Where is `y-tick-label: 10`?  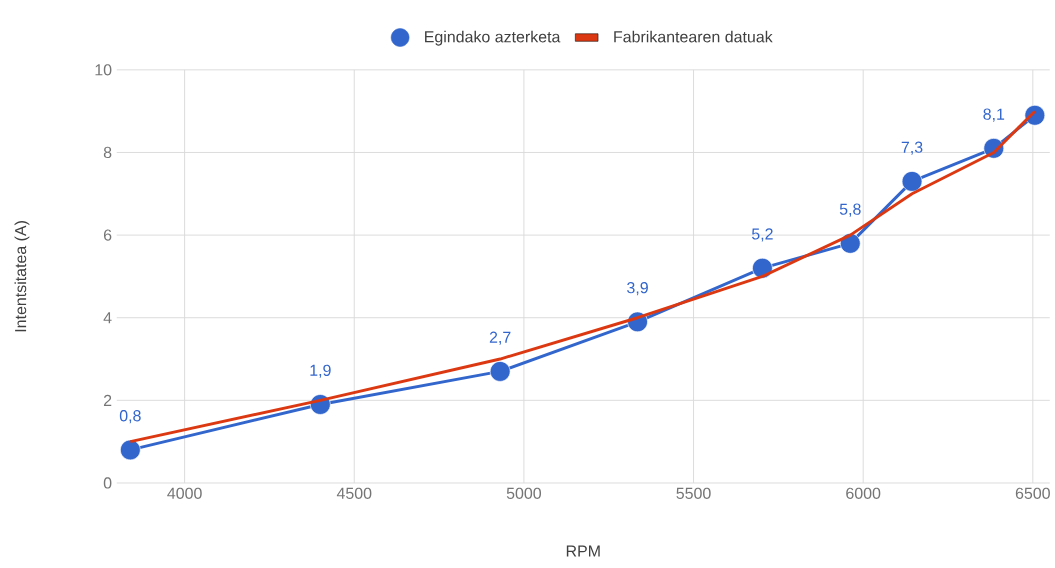
y-tick-label: 10 is located at coordinates (103, 70).